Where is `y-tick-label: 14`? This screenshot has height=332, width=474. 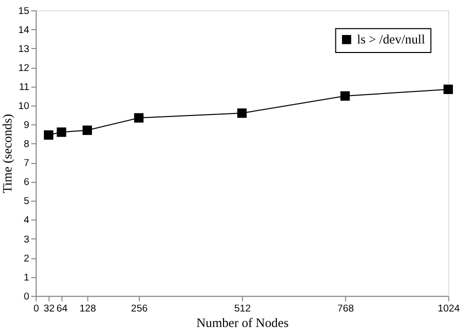 y-tick-label: 14 is located at coordinates (24, 30).